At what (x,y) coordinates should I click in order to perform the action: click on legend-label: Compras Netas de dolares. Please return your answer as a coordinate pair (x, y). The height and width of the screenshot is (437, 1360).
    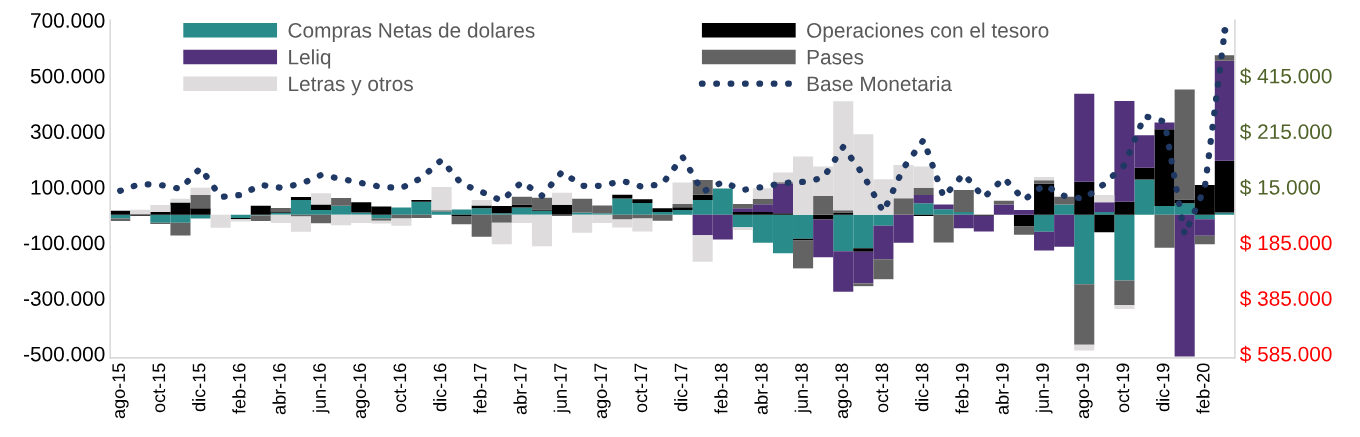
    Looking at the image, I should click on (411, 32).